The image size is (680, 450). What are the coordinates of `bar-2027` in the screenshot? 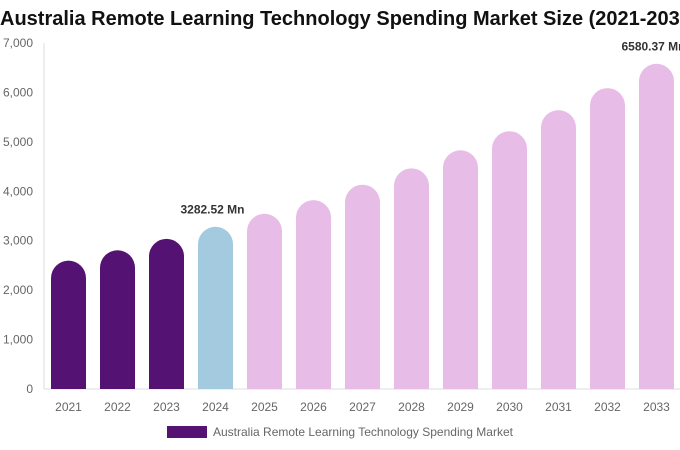 It's located at (362, 286).